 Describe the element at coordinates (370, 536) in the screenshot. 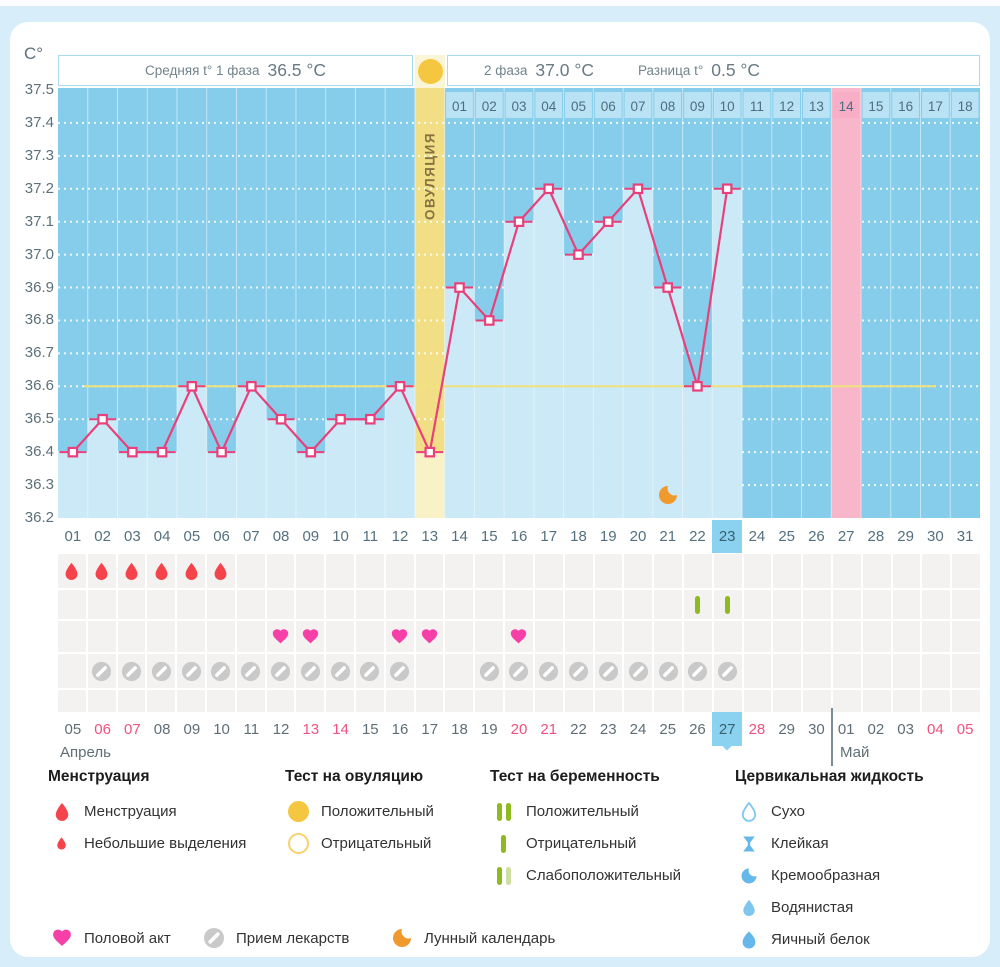

I see `cycle-day-11: 11` at that location.